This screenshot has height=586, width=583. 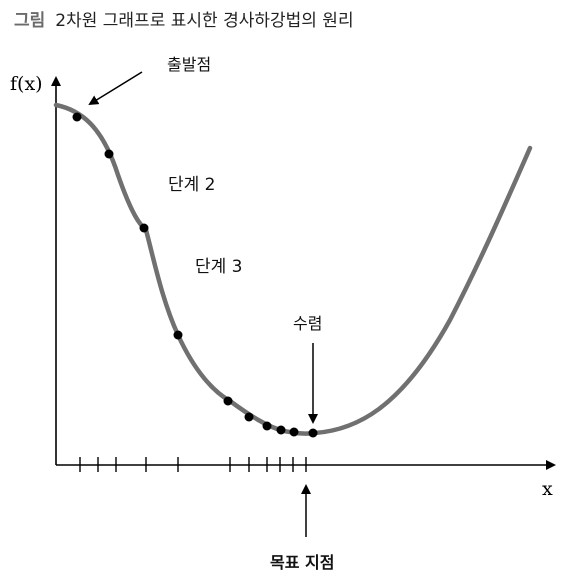 I want to click on step2-label: 단계 2, so click(x=192, y=185).